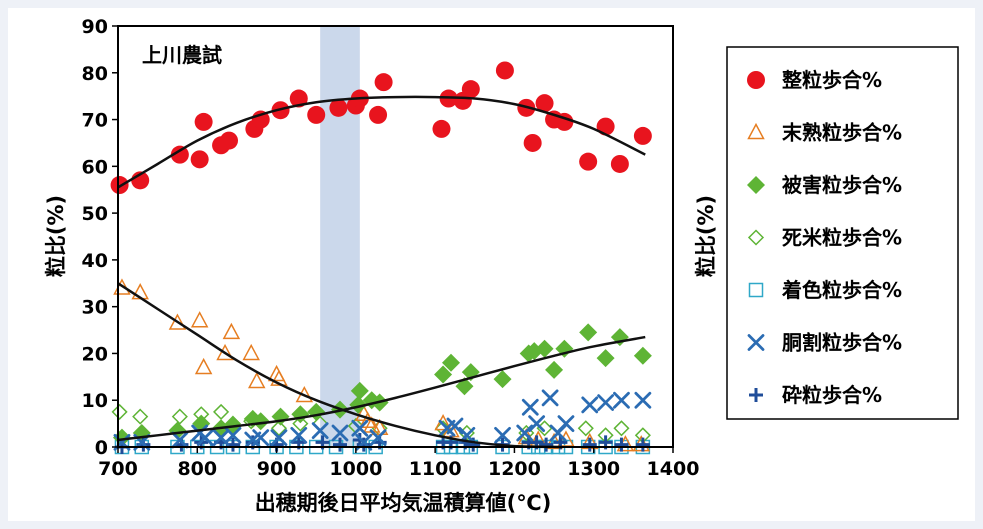  What do you see at coordinates (101, 448) in the screenshot?
I see `y-tick-label-0: 0` at bounding box center [101, 448].